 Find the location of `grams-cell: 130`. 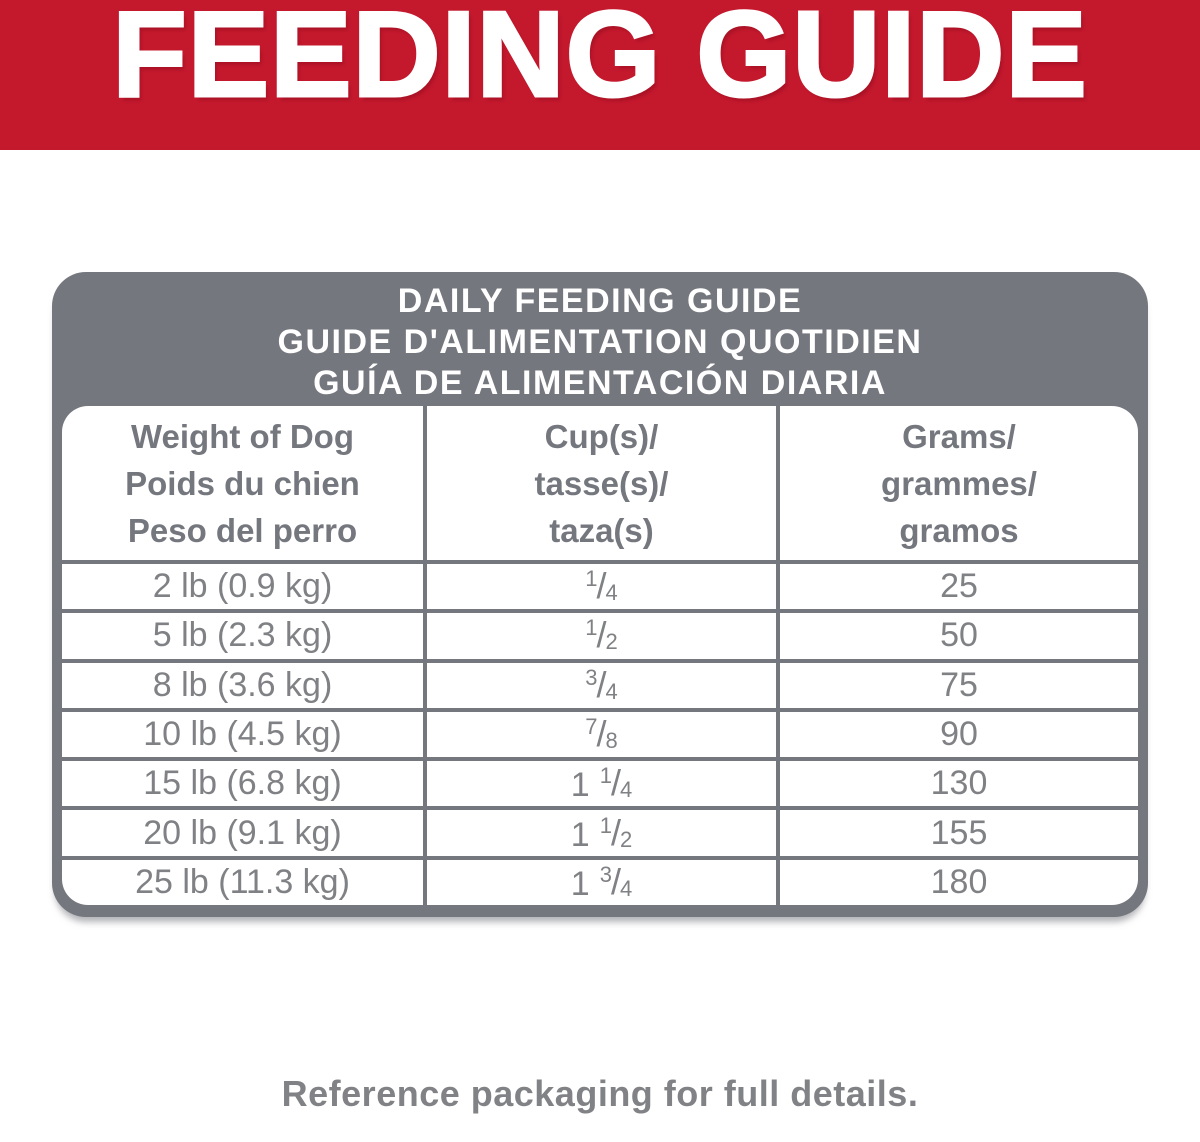

grams-cell: 130 is located at coordinates (957, 784).